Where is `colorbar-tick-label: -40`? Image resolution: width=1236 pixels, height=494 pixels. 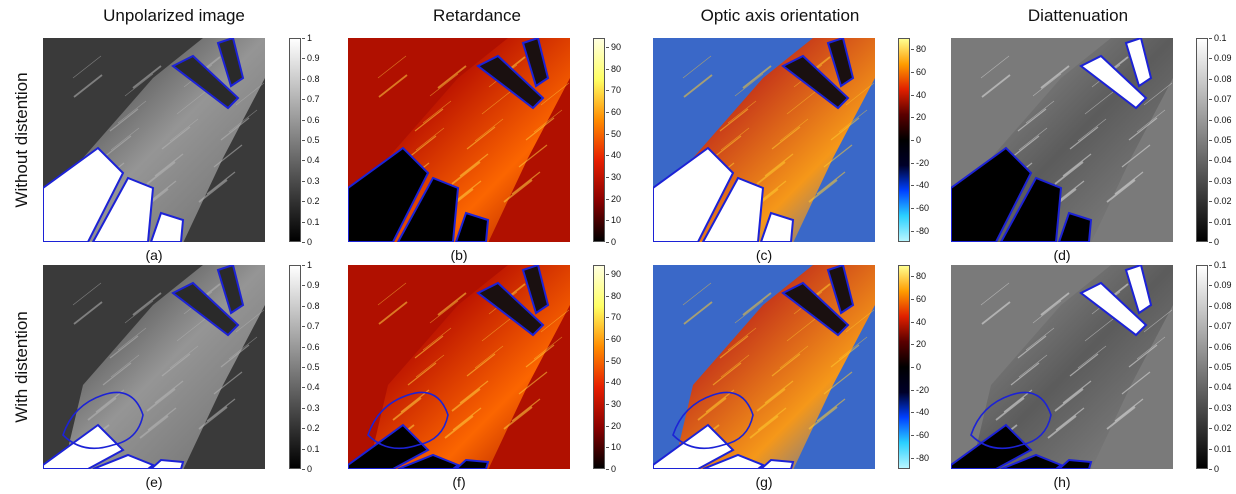 colorbar-tick-label: -40 is located at coordinates (920, 412).